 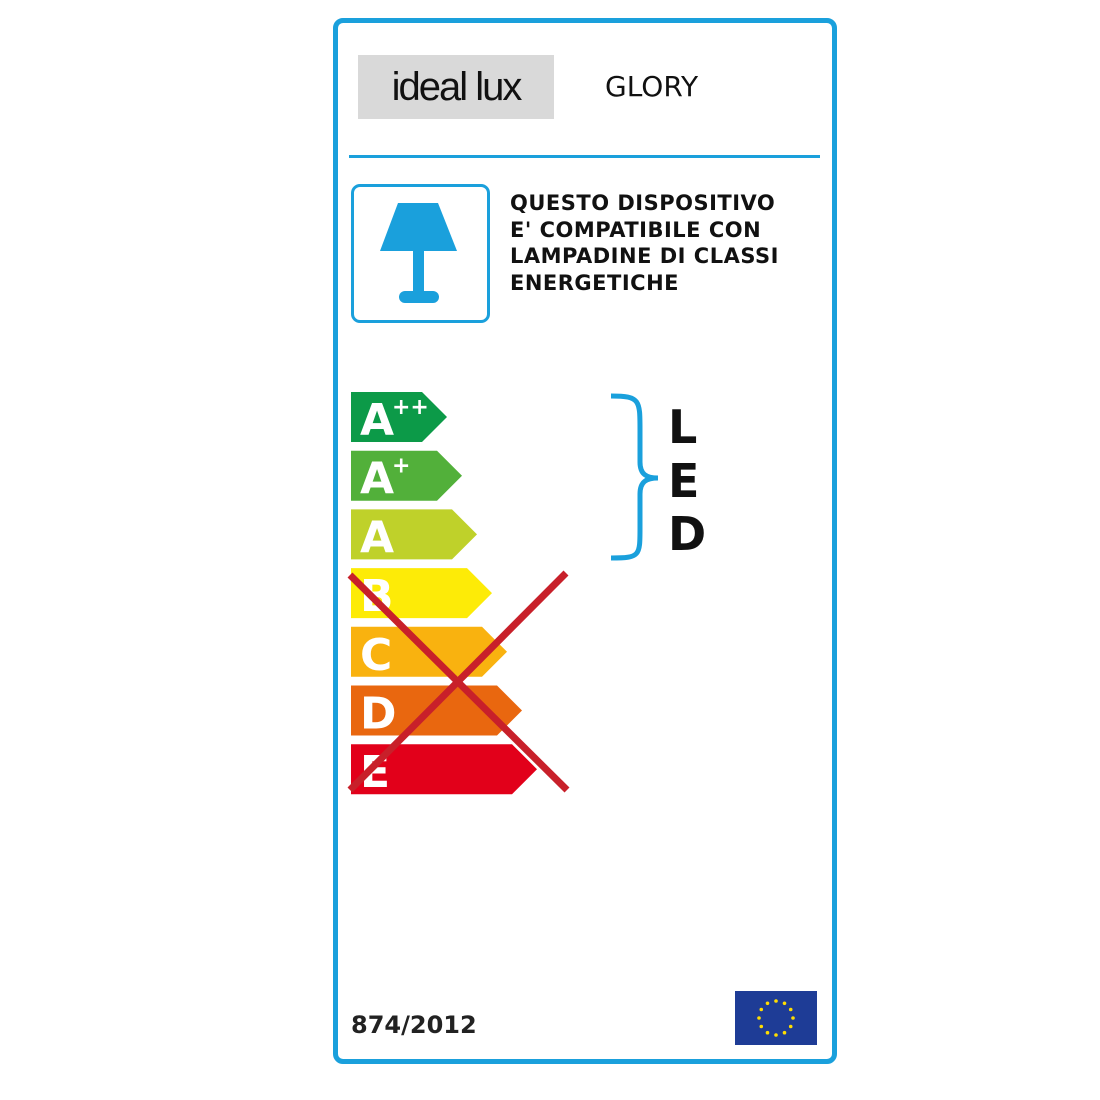 I want to click on energy-class-a: A, so click(x=414, y=536).